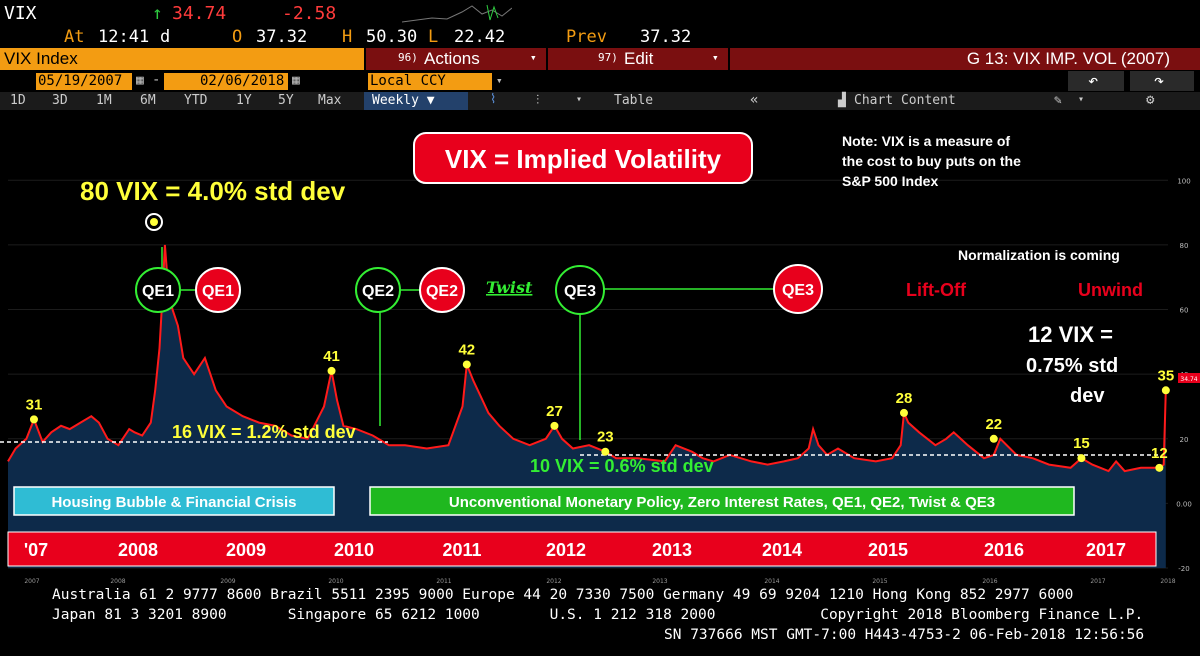  What do you see at coordinates (1183, 569) in the screenshot?
I see `y-tick-label: -20` at bounding box center [1183, 569].